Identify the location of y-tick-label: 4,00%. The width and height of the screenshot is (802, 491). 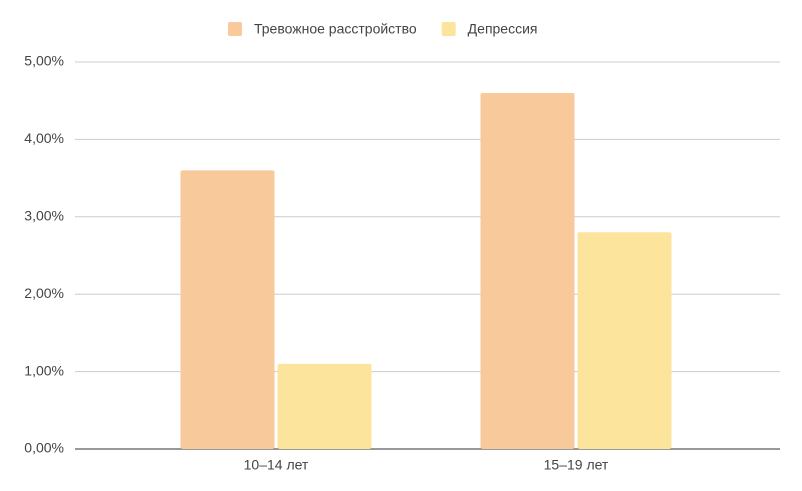
(44, 138).